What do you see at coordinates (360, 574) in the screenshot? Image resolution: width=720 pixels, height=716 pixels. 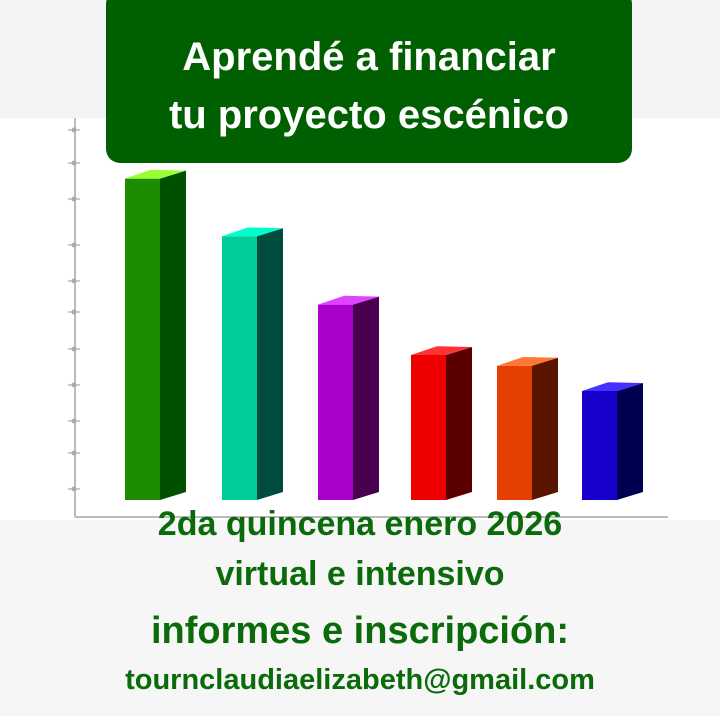 I see `mode-text: virtual e intensivo` at bounding box center [360, 574].